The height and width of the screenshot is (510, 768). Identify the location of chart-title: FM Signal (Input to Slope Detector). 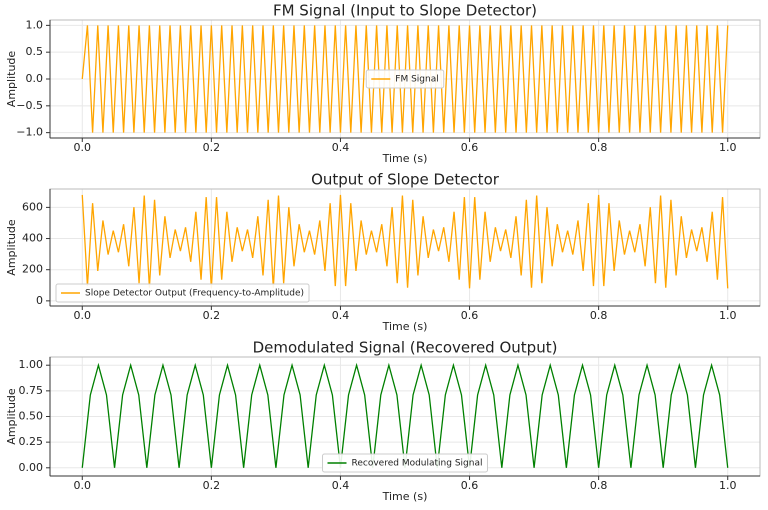
(405, 11).